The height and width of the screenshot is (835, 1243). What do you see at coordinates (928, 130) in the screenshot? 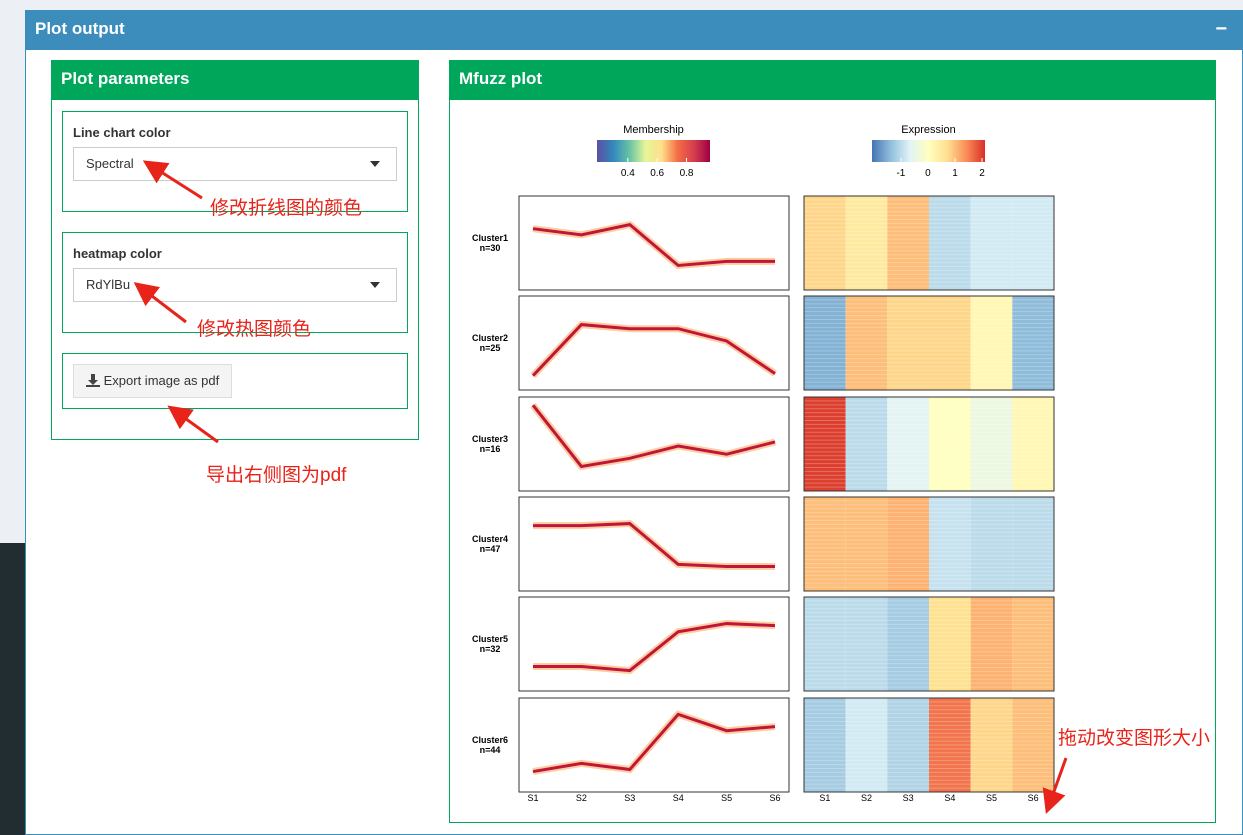
I see `legend-title: Expression` at bounding box center [928, 130].